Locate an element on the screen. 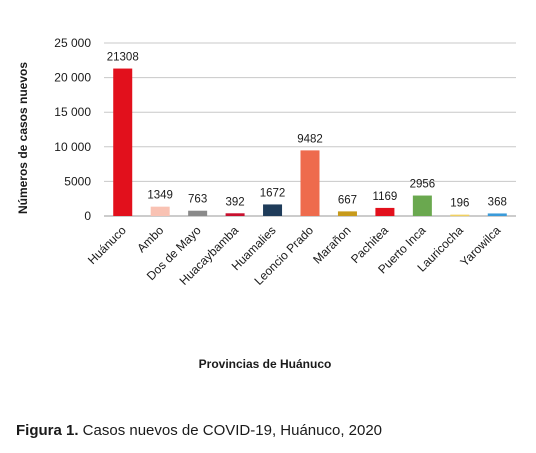 This screenshot has height=453, width=536. data-label: 21308 is located at coordinates (123, 58).